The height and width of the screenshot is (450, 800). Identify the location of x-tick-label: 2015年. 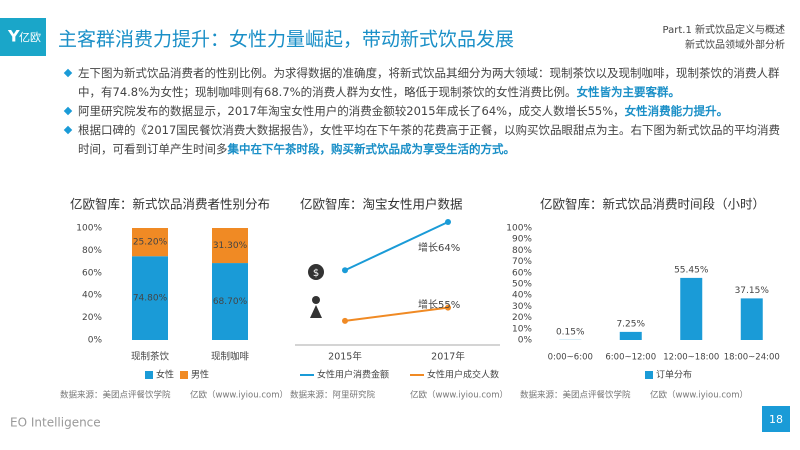
(345, 357).